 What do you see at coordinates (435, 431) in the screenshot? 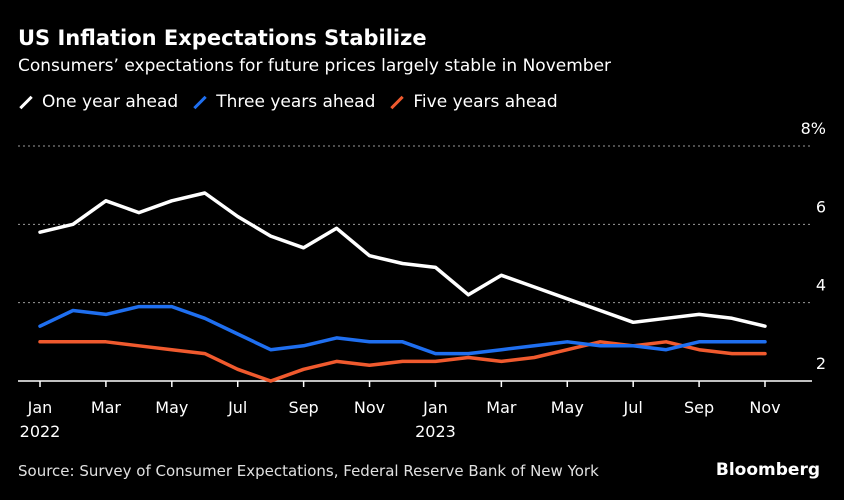
I see `x-tick-year-label: 2023` at bounding box center [435, 431].